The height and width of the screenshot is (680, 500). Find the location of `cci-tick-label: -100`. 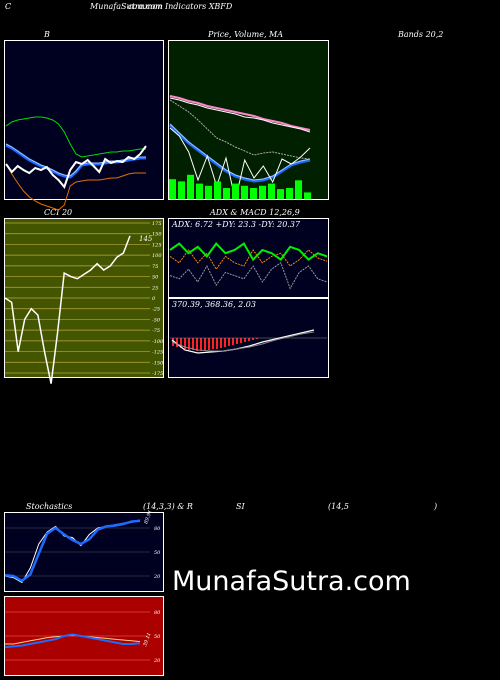

cci-tick-label: -100 is located at coordinates (158, 342).